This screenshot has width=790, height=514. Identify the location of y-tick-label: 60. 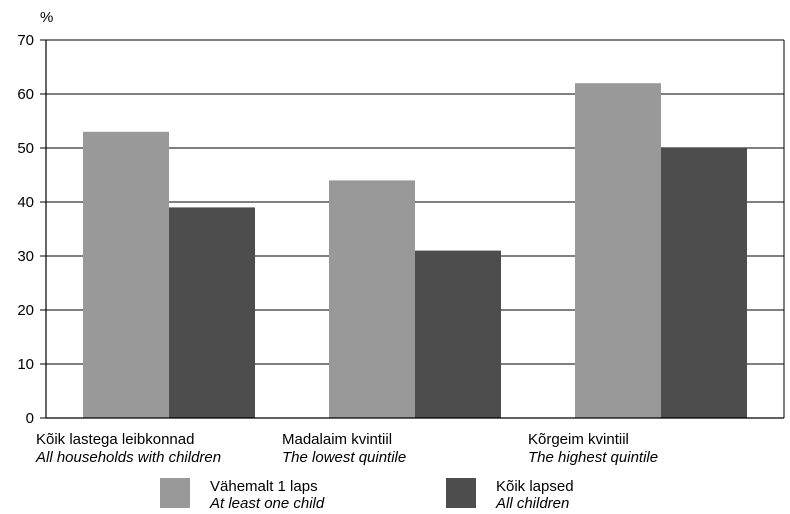
(25, 94).